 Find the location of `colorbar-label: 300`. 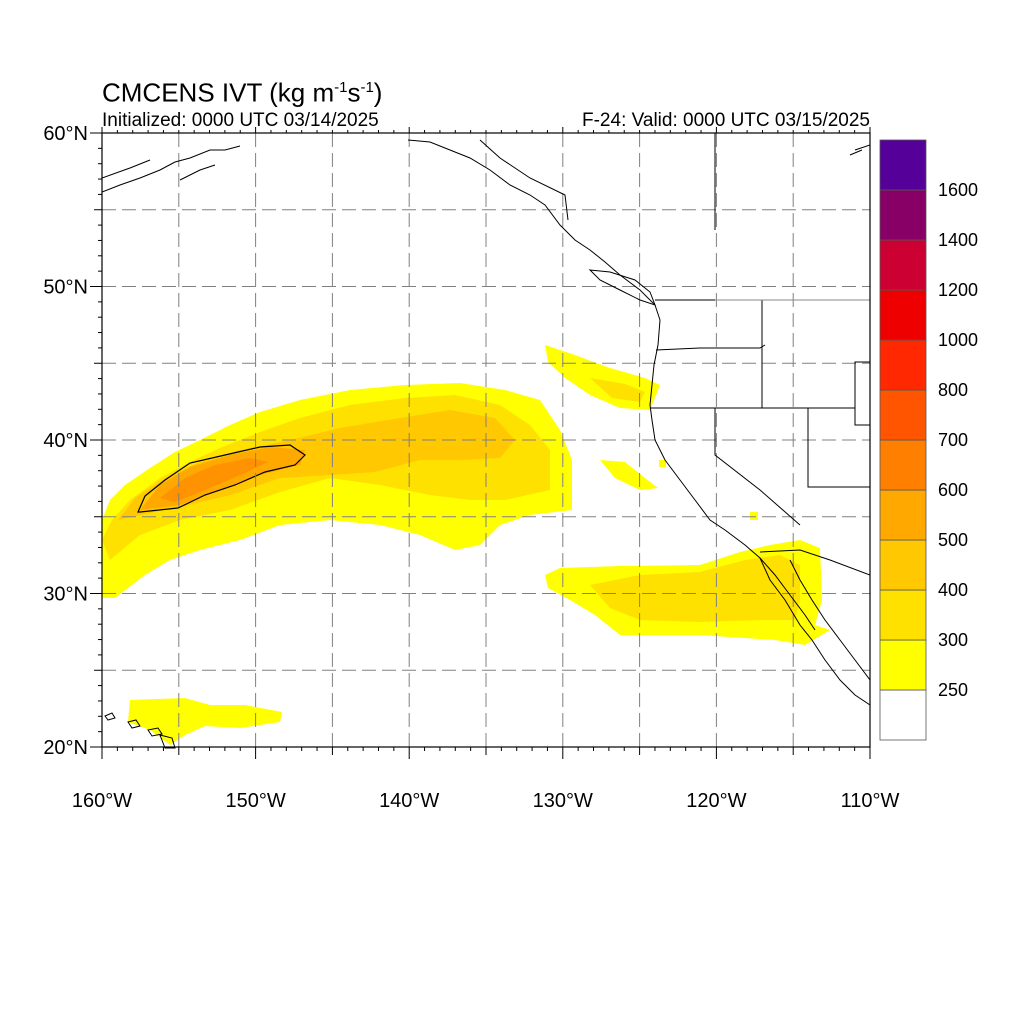

colorbar-label: 300 is located at coordinates (953, 640).